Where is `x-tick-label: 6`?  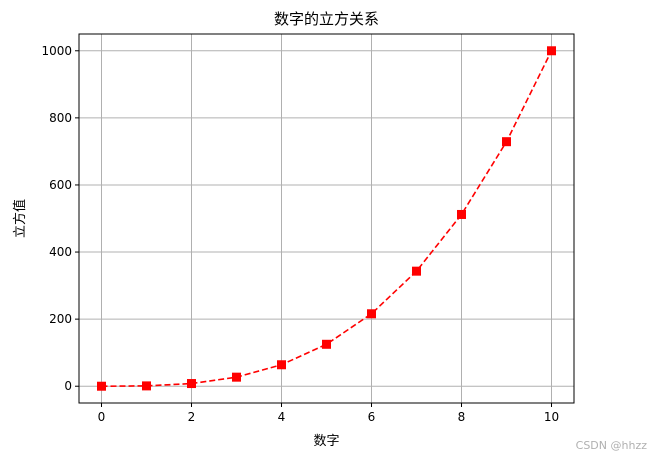 x-tick-label: 6 is located at coordinates (372, 417).